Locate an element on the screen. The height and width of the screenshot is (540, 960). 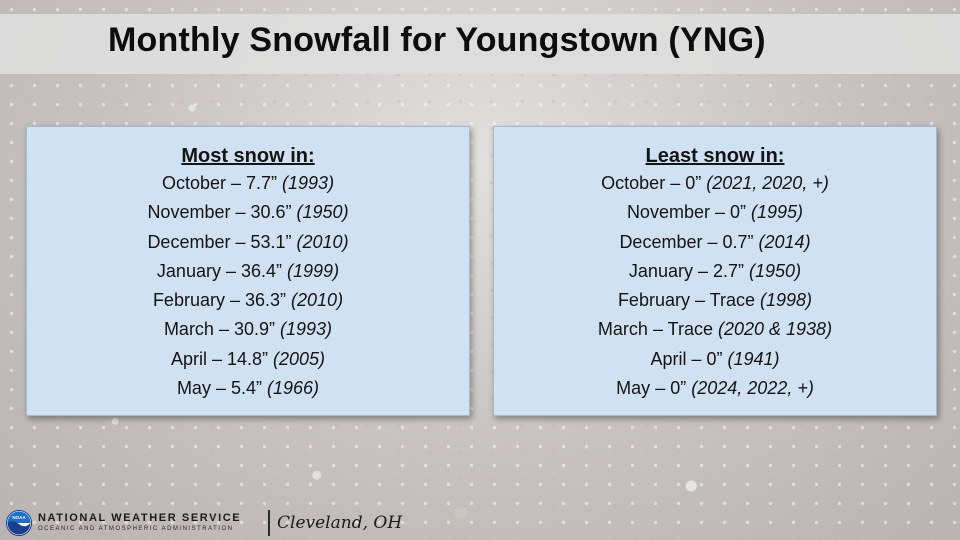
title-band is located at coordinates (480, 44).